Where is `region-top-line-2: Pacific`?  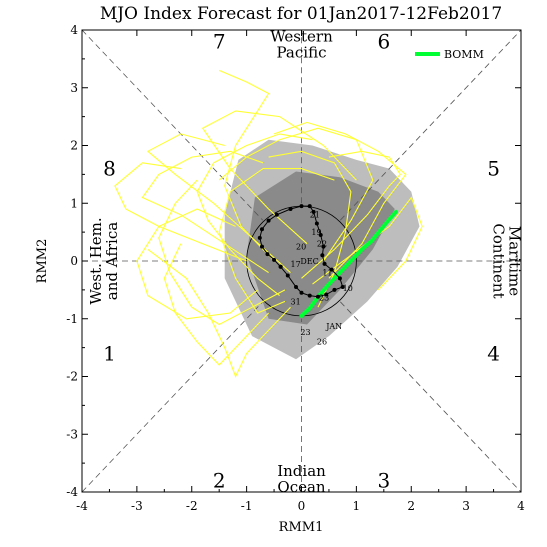
region-top-line-2: Pacific is located at coordinates (302, 53).